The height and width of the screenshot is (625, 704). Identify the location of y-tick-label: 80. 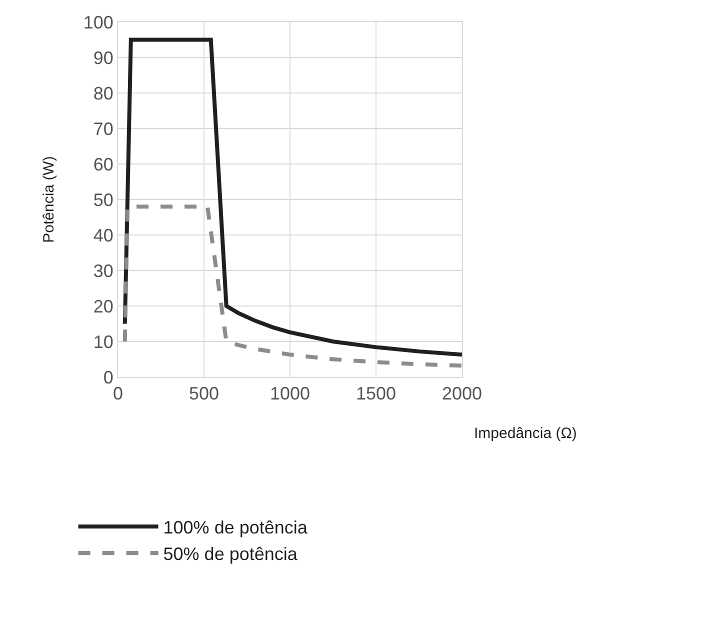
(103, 93).